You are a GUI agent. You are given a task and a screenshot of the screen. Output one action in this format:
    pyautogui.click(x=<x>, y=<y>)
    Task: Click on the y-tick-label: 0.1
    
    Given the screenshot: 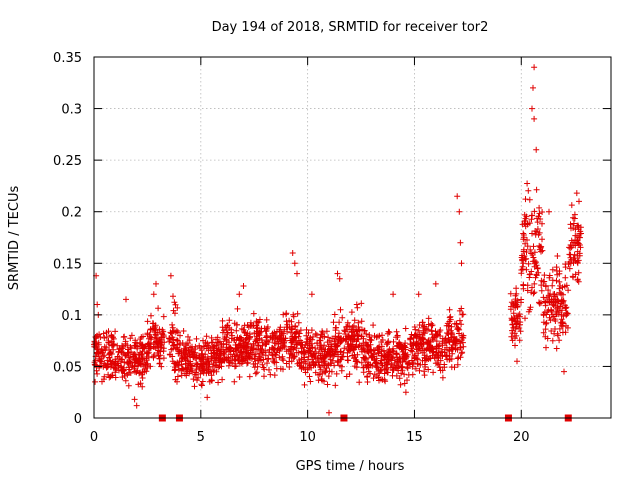 What is the action you would take?
    pyautogui.click(x=71, y=316)
    